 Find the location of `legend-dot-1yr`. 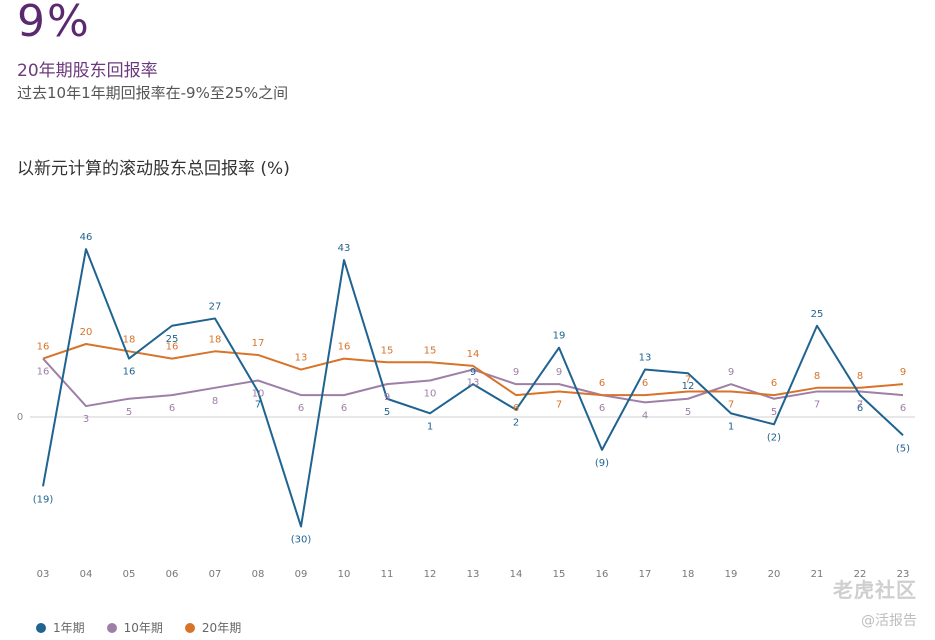

legend-dot-1yr is located at coordinates (41, 627).